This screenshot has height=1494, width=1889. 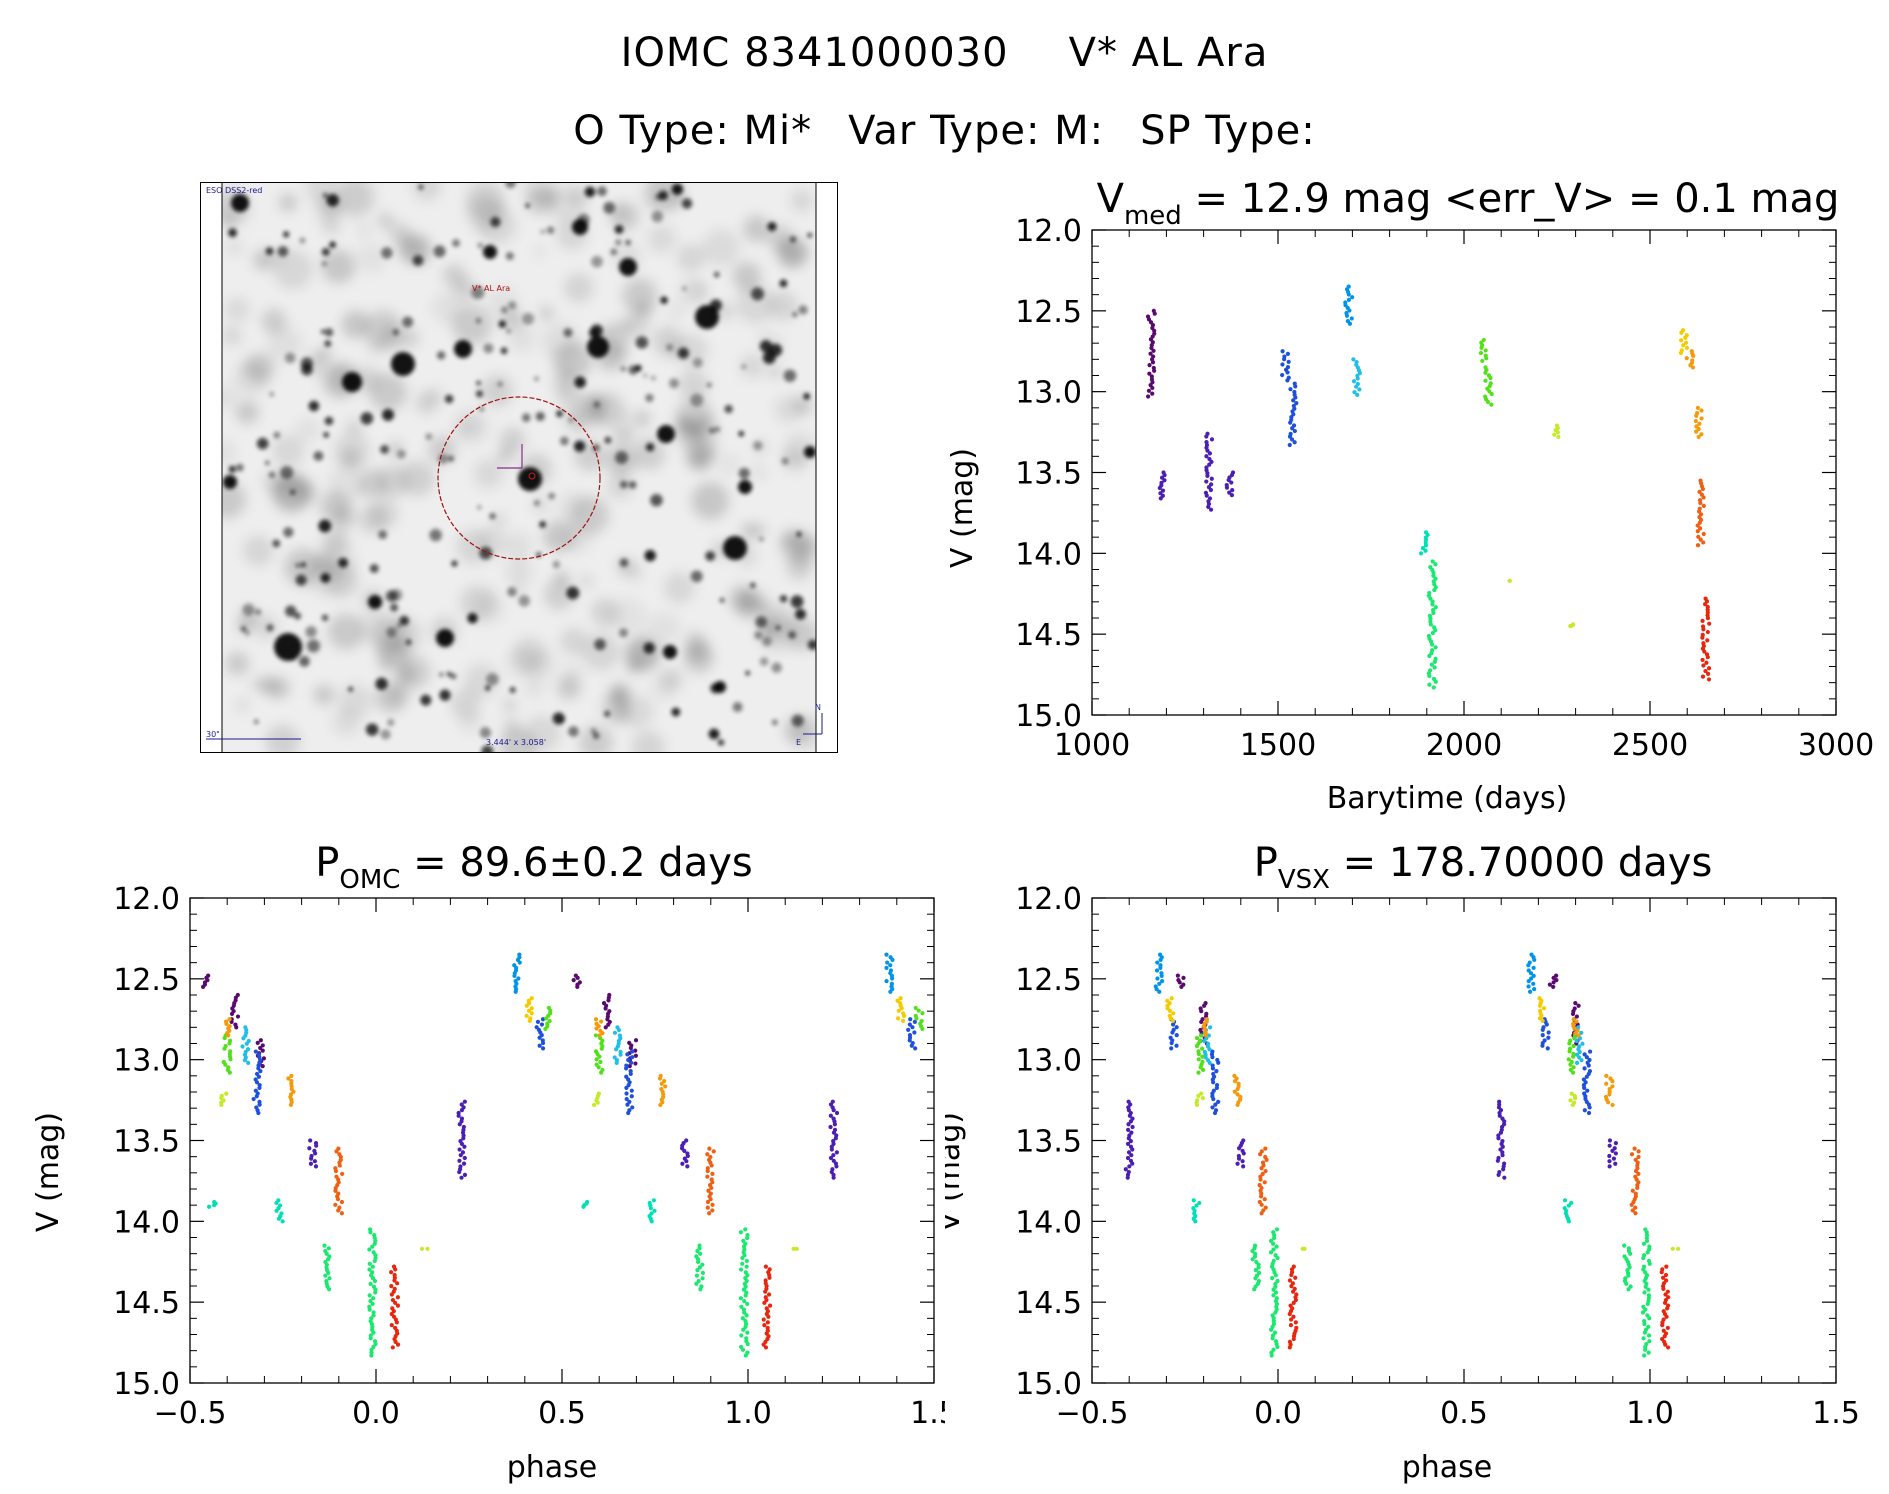 What do you see at coordinates (1048, 554) in the screenshot?
I see `light-curve-ytick-label: 14.0` at bounding box center [1048, 554].